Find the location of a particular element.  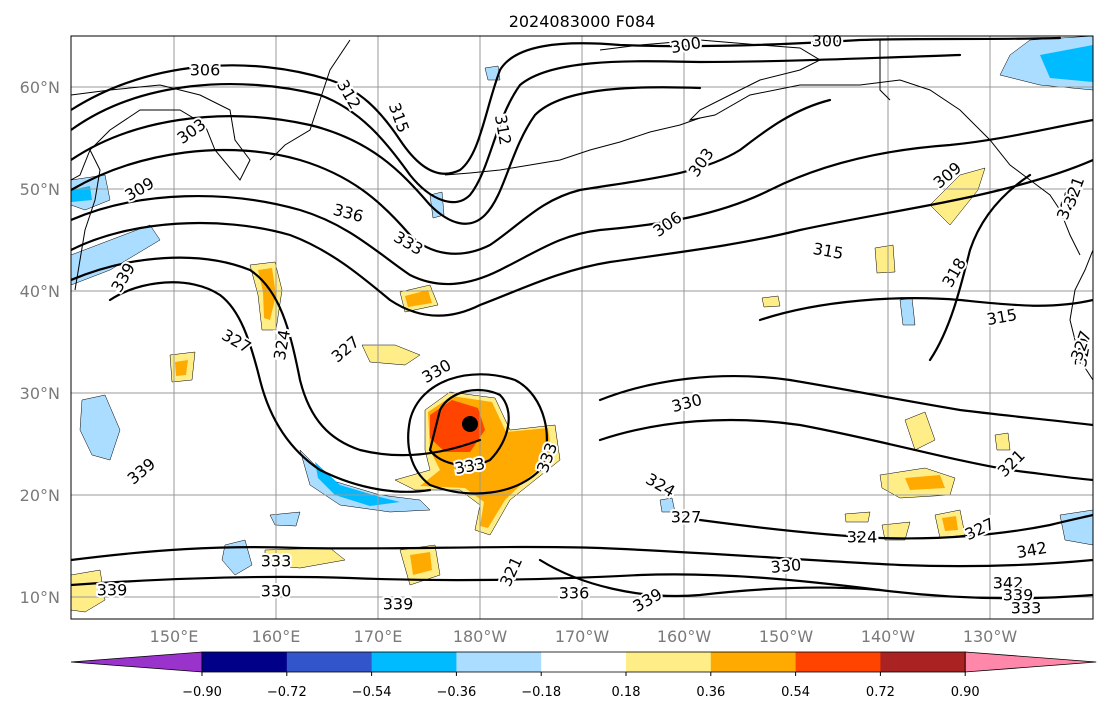

contour-label: 342 is located at coordinates (1008, 583).